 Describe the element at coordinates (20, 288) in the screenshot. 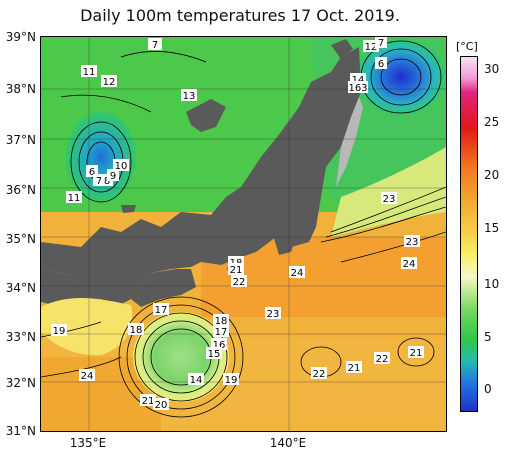

I see `lat-label-34: 34°N` at that location.